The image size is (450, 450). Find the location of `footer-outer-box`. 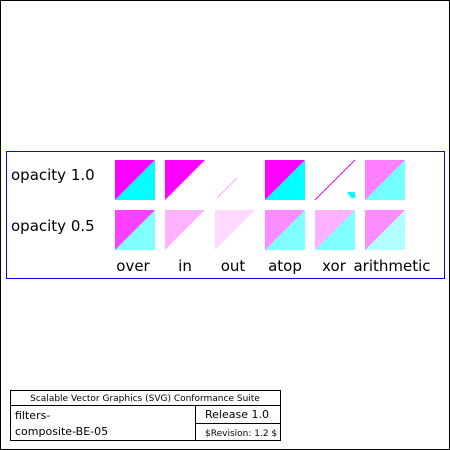

footer-outer-box is located at coordinates (145, 415).